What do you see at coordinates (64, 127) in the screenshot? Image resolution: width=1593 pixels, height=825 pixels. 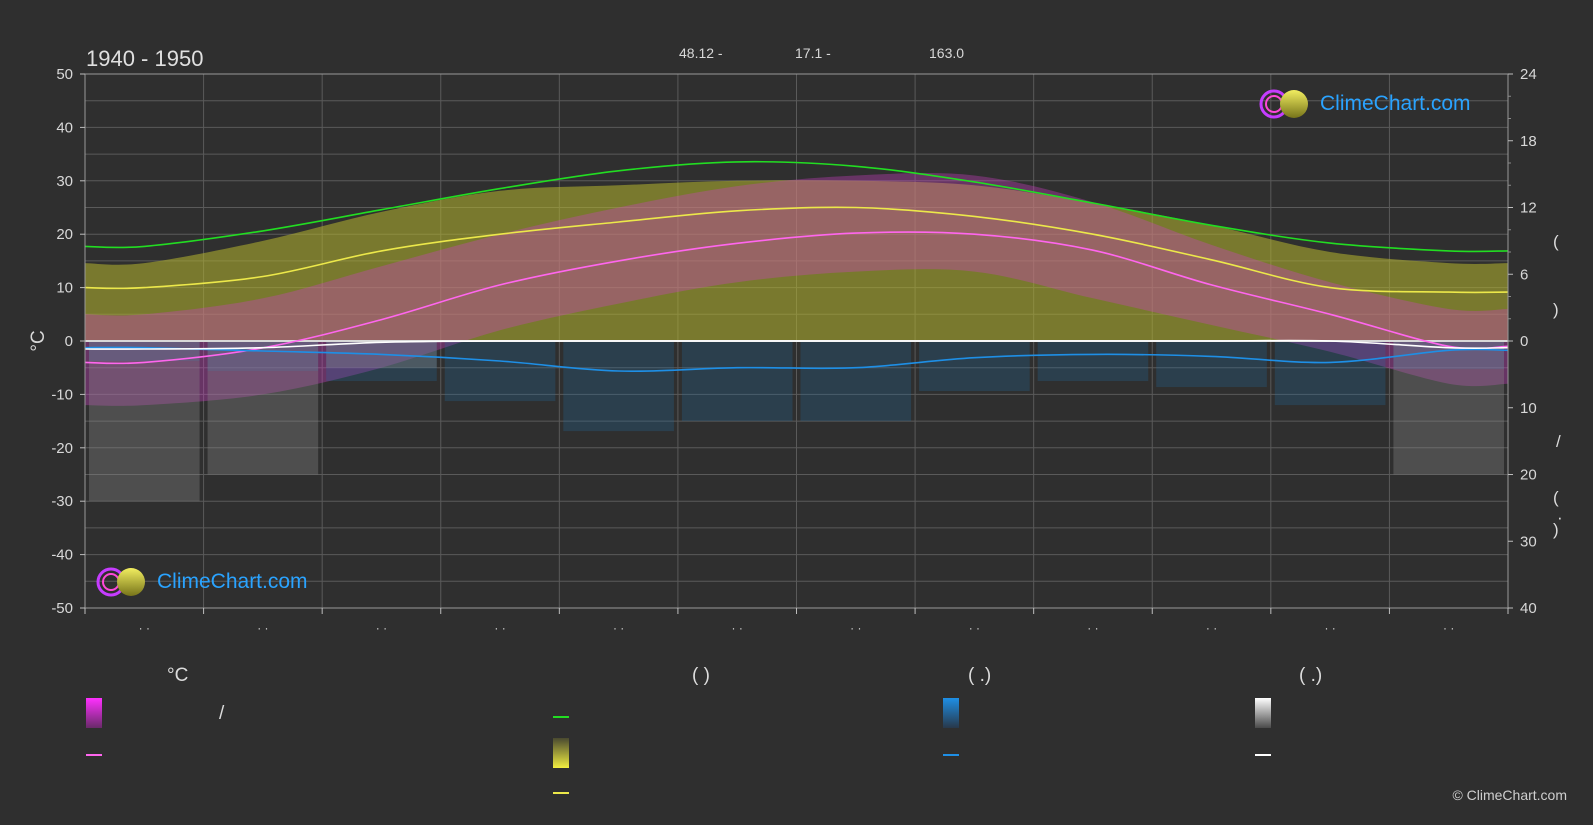 I see `left-tick-label: 40` at bounding box center [64, 127].